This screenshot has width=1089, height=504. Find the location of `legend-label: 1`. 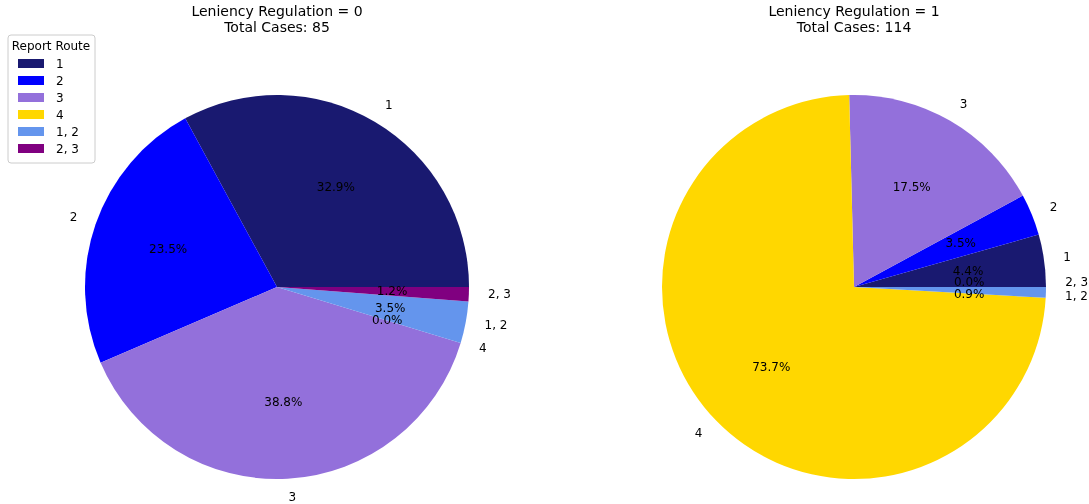

legend-label: 1 is located at coordinates (60, 63).